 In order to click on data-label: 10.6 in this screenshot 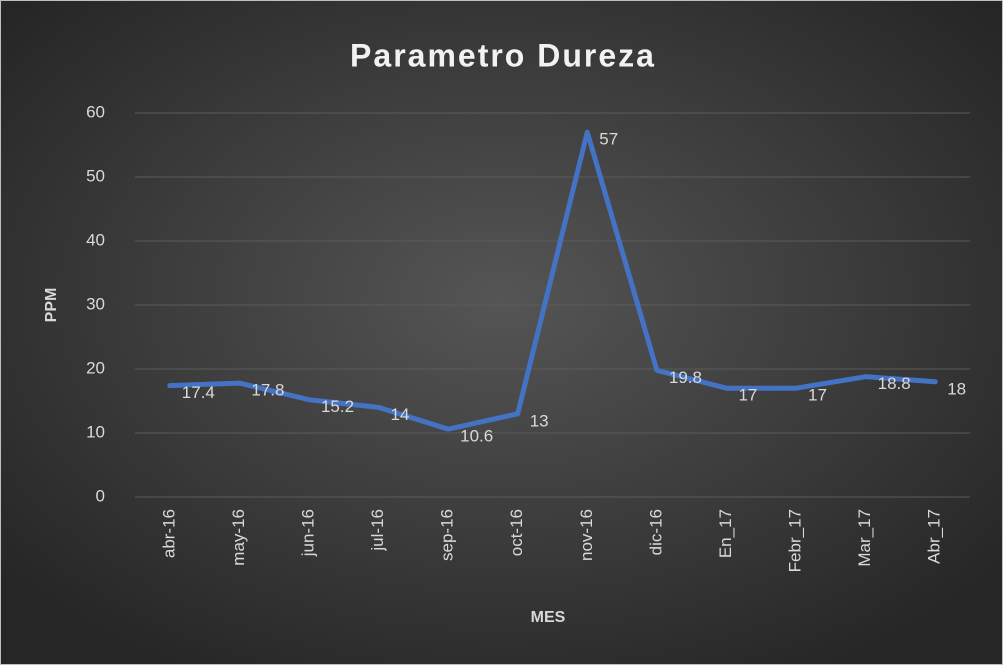, I will do `click(476, 436)`.